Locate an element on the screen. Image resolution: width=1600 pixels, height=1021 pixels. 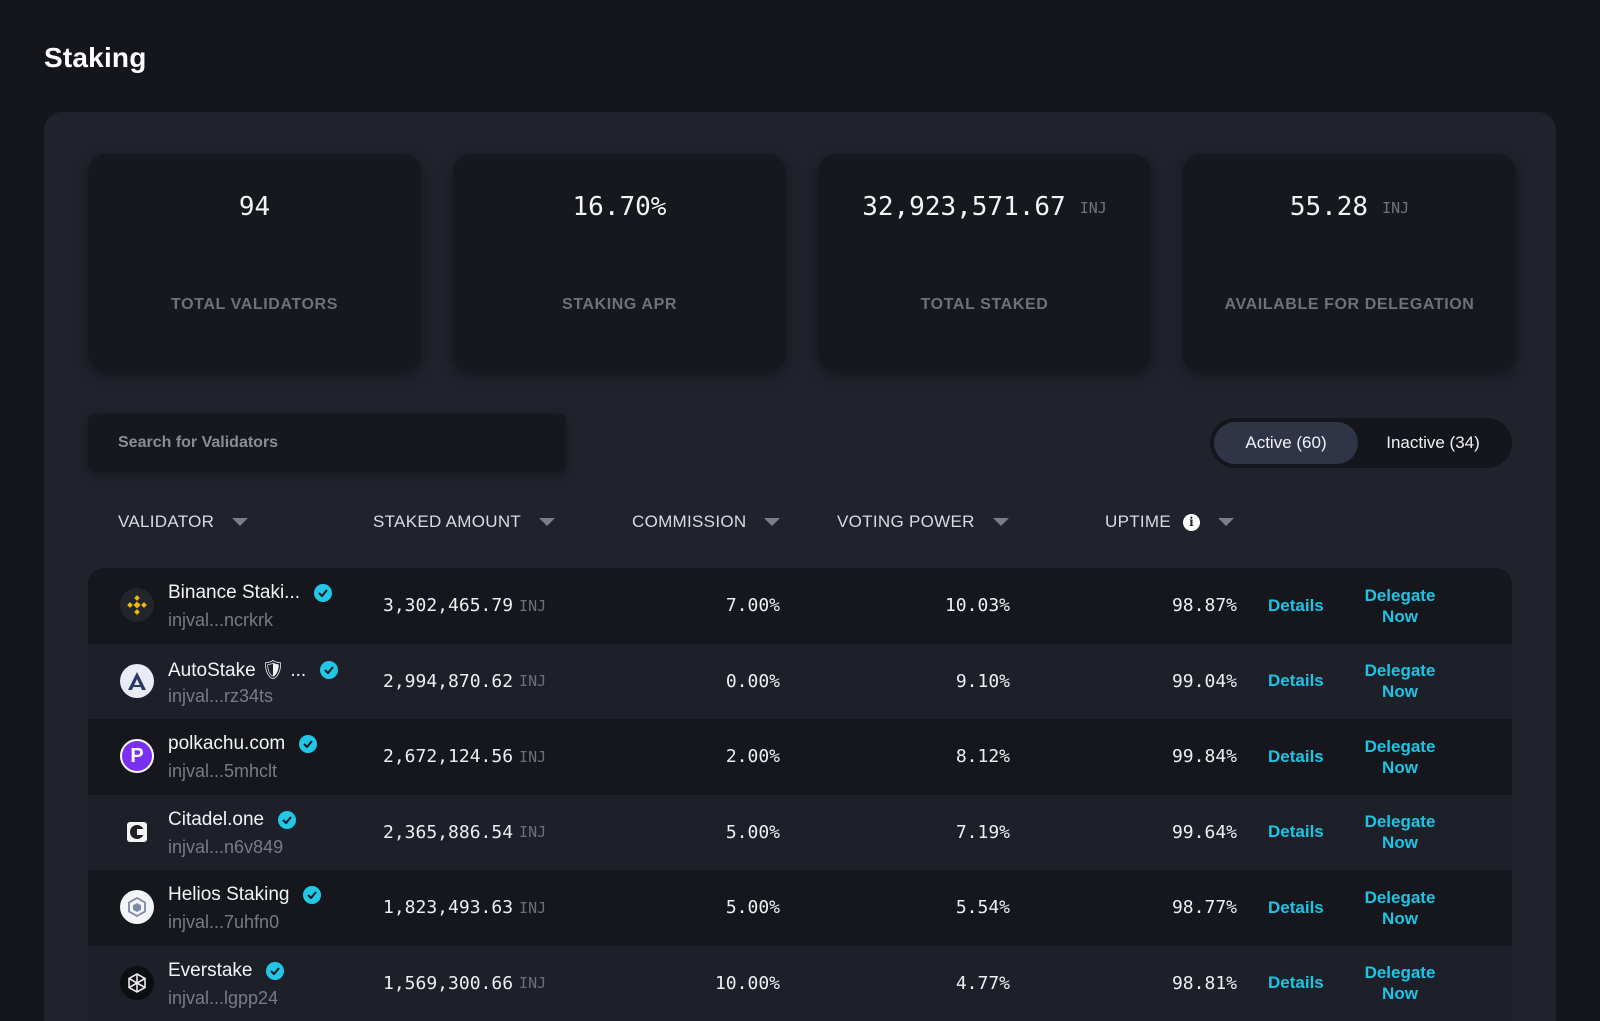
validator-search-box is located at coordinates (327, 443).